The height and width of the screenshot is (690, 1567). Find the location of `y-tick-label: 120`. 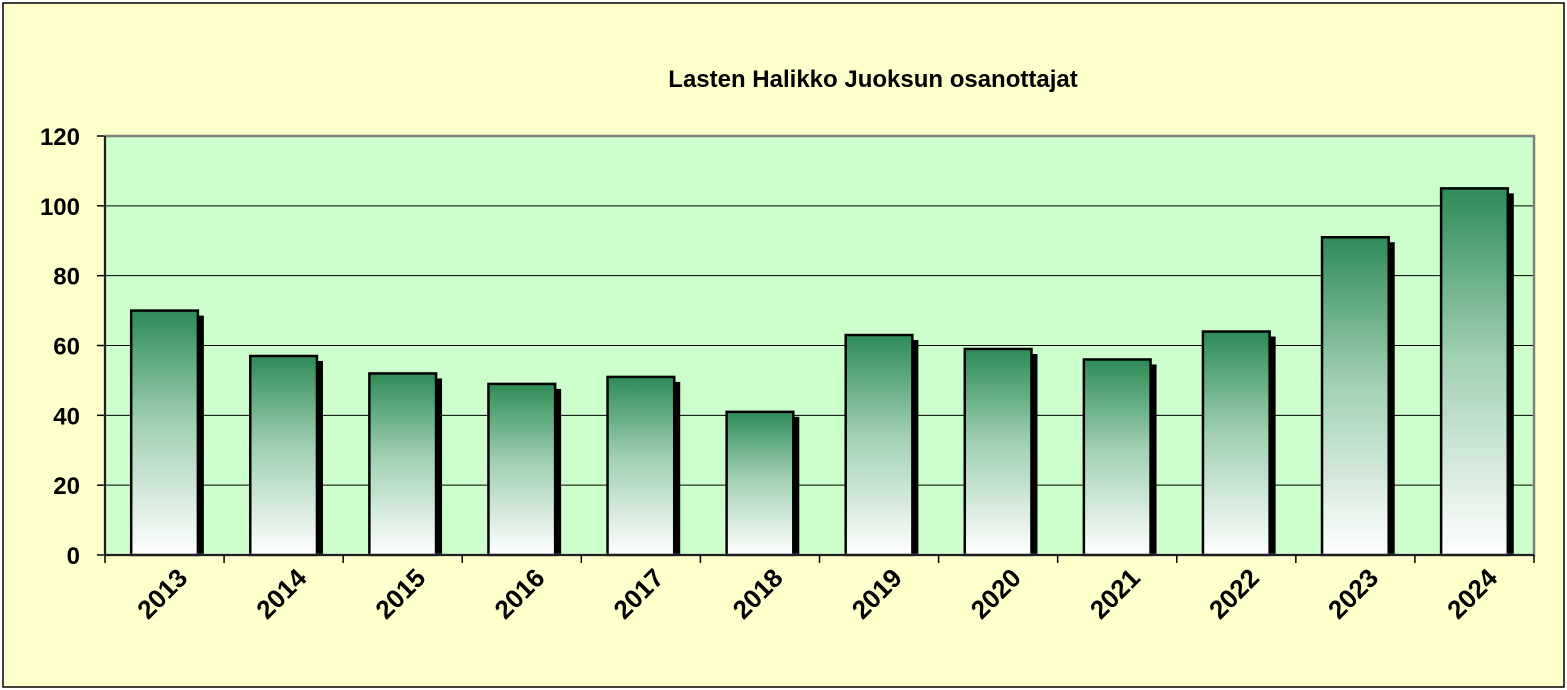

y-tick-label: 120 is located at coordinates (60, 137).